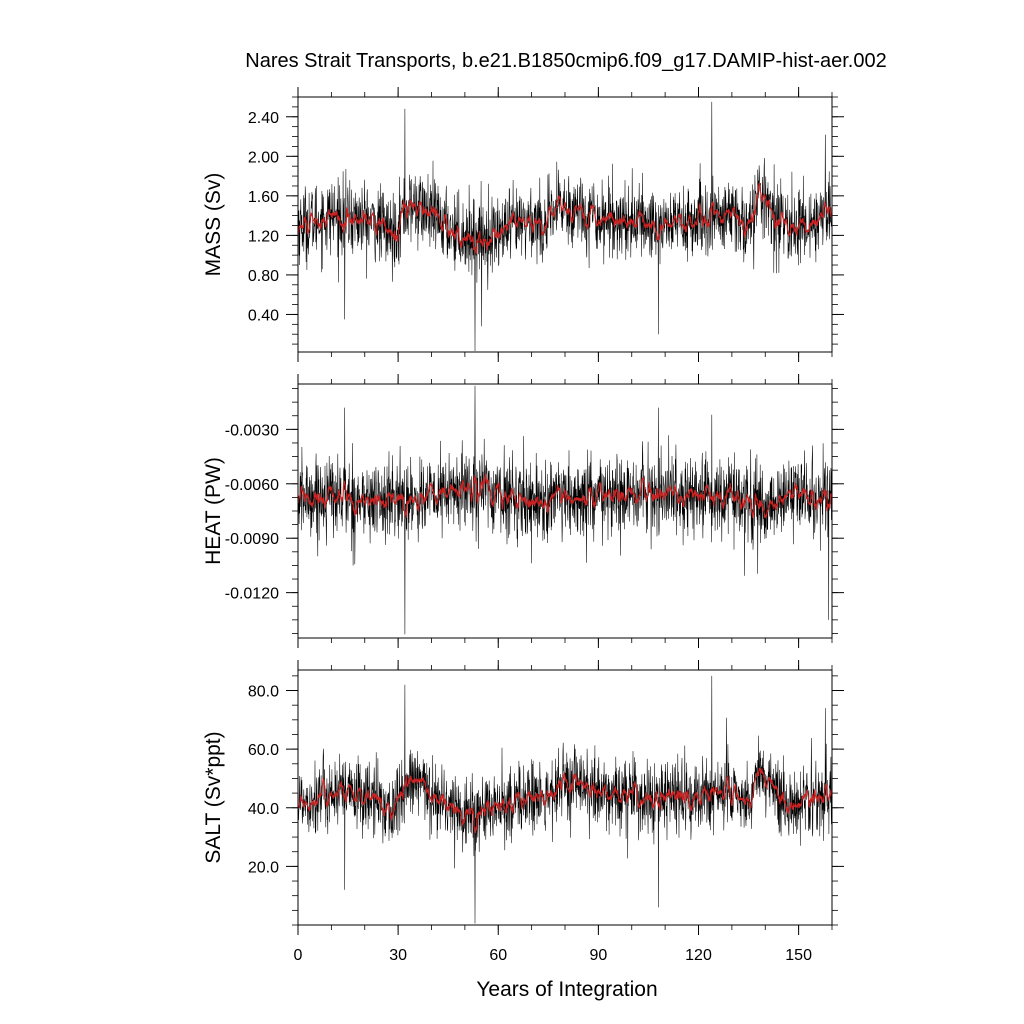 This screenshot has width=1024, height=1024. I want to click on heat-y-tick-label: -0.0090, so click(252, 539).